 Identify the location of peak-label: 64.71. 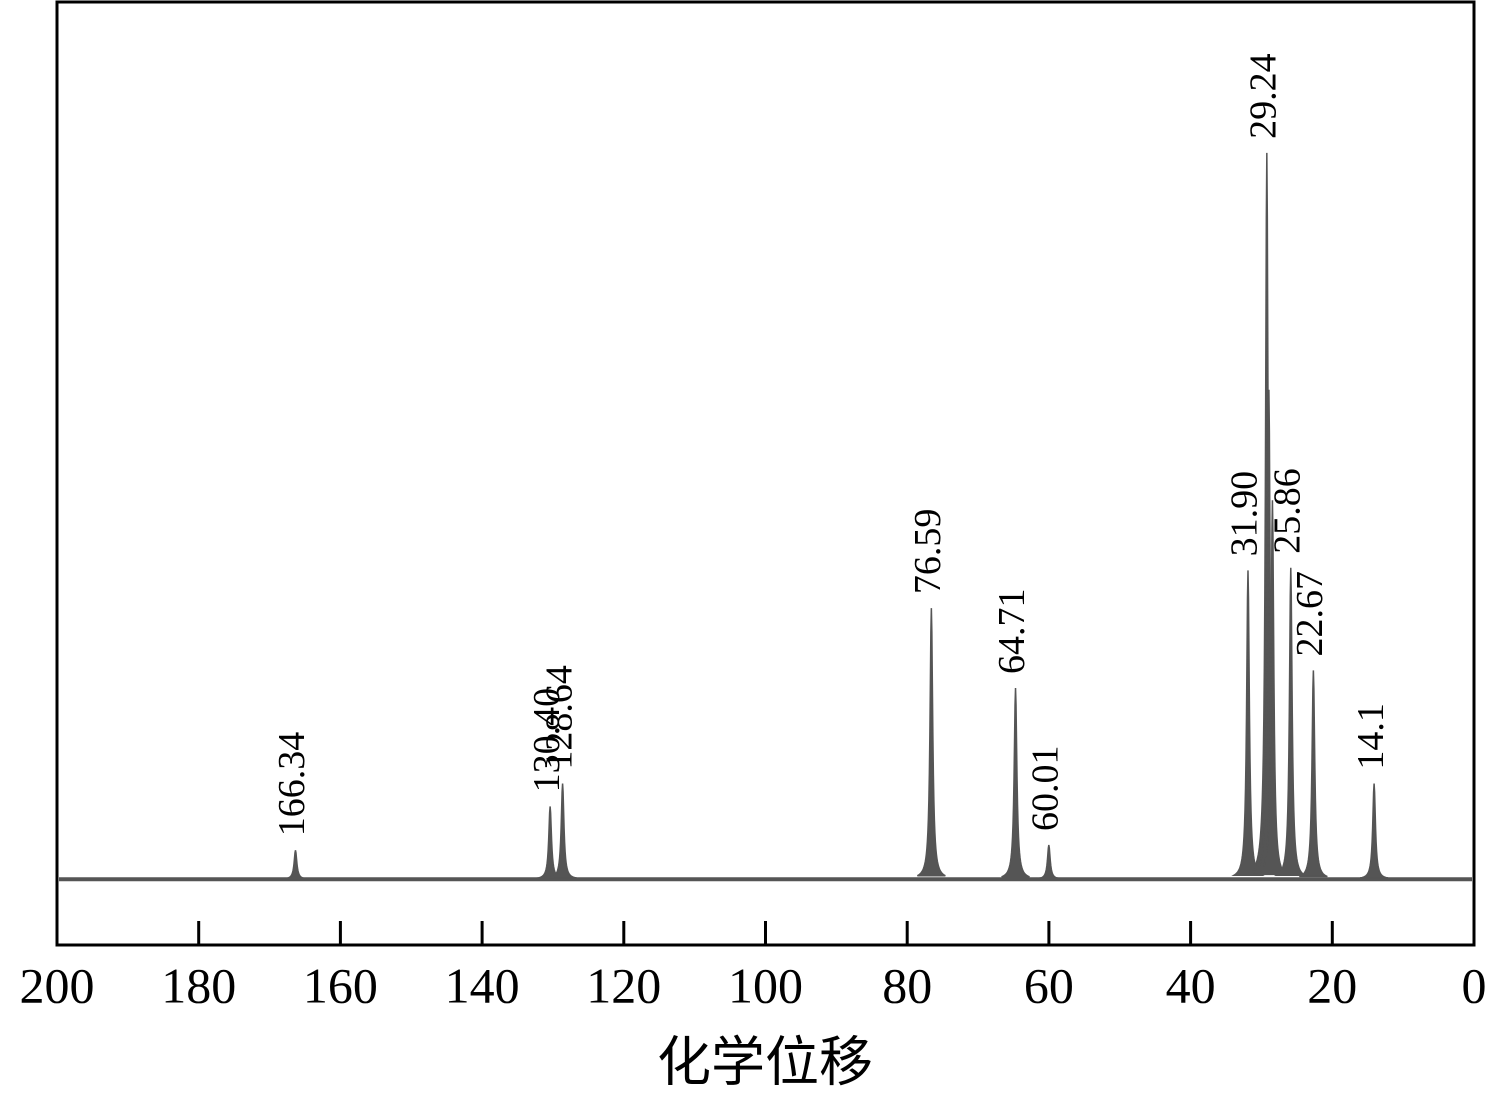
(1012, 631).